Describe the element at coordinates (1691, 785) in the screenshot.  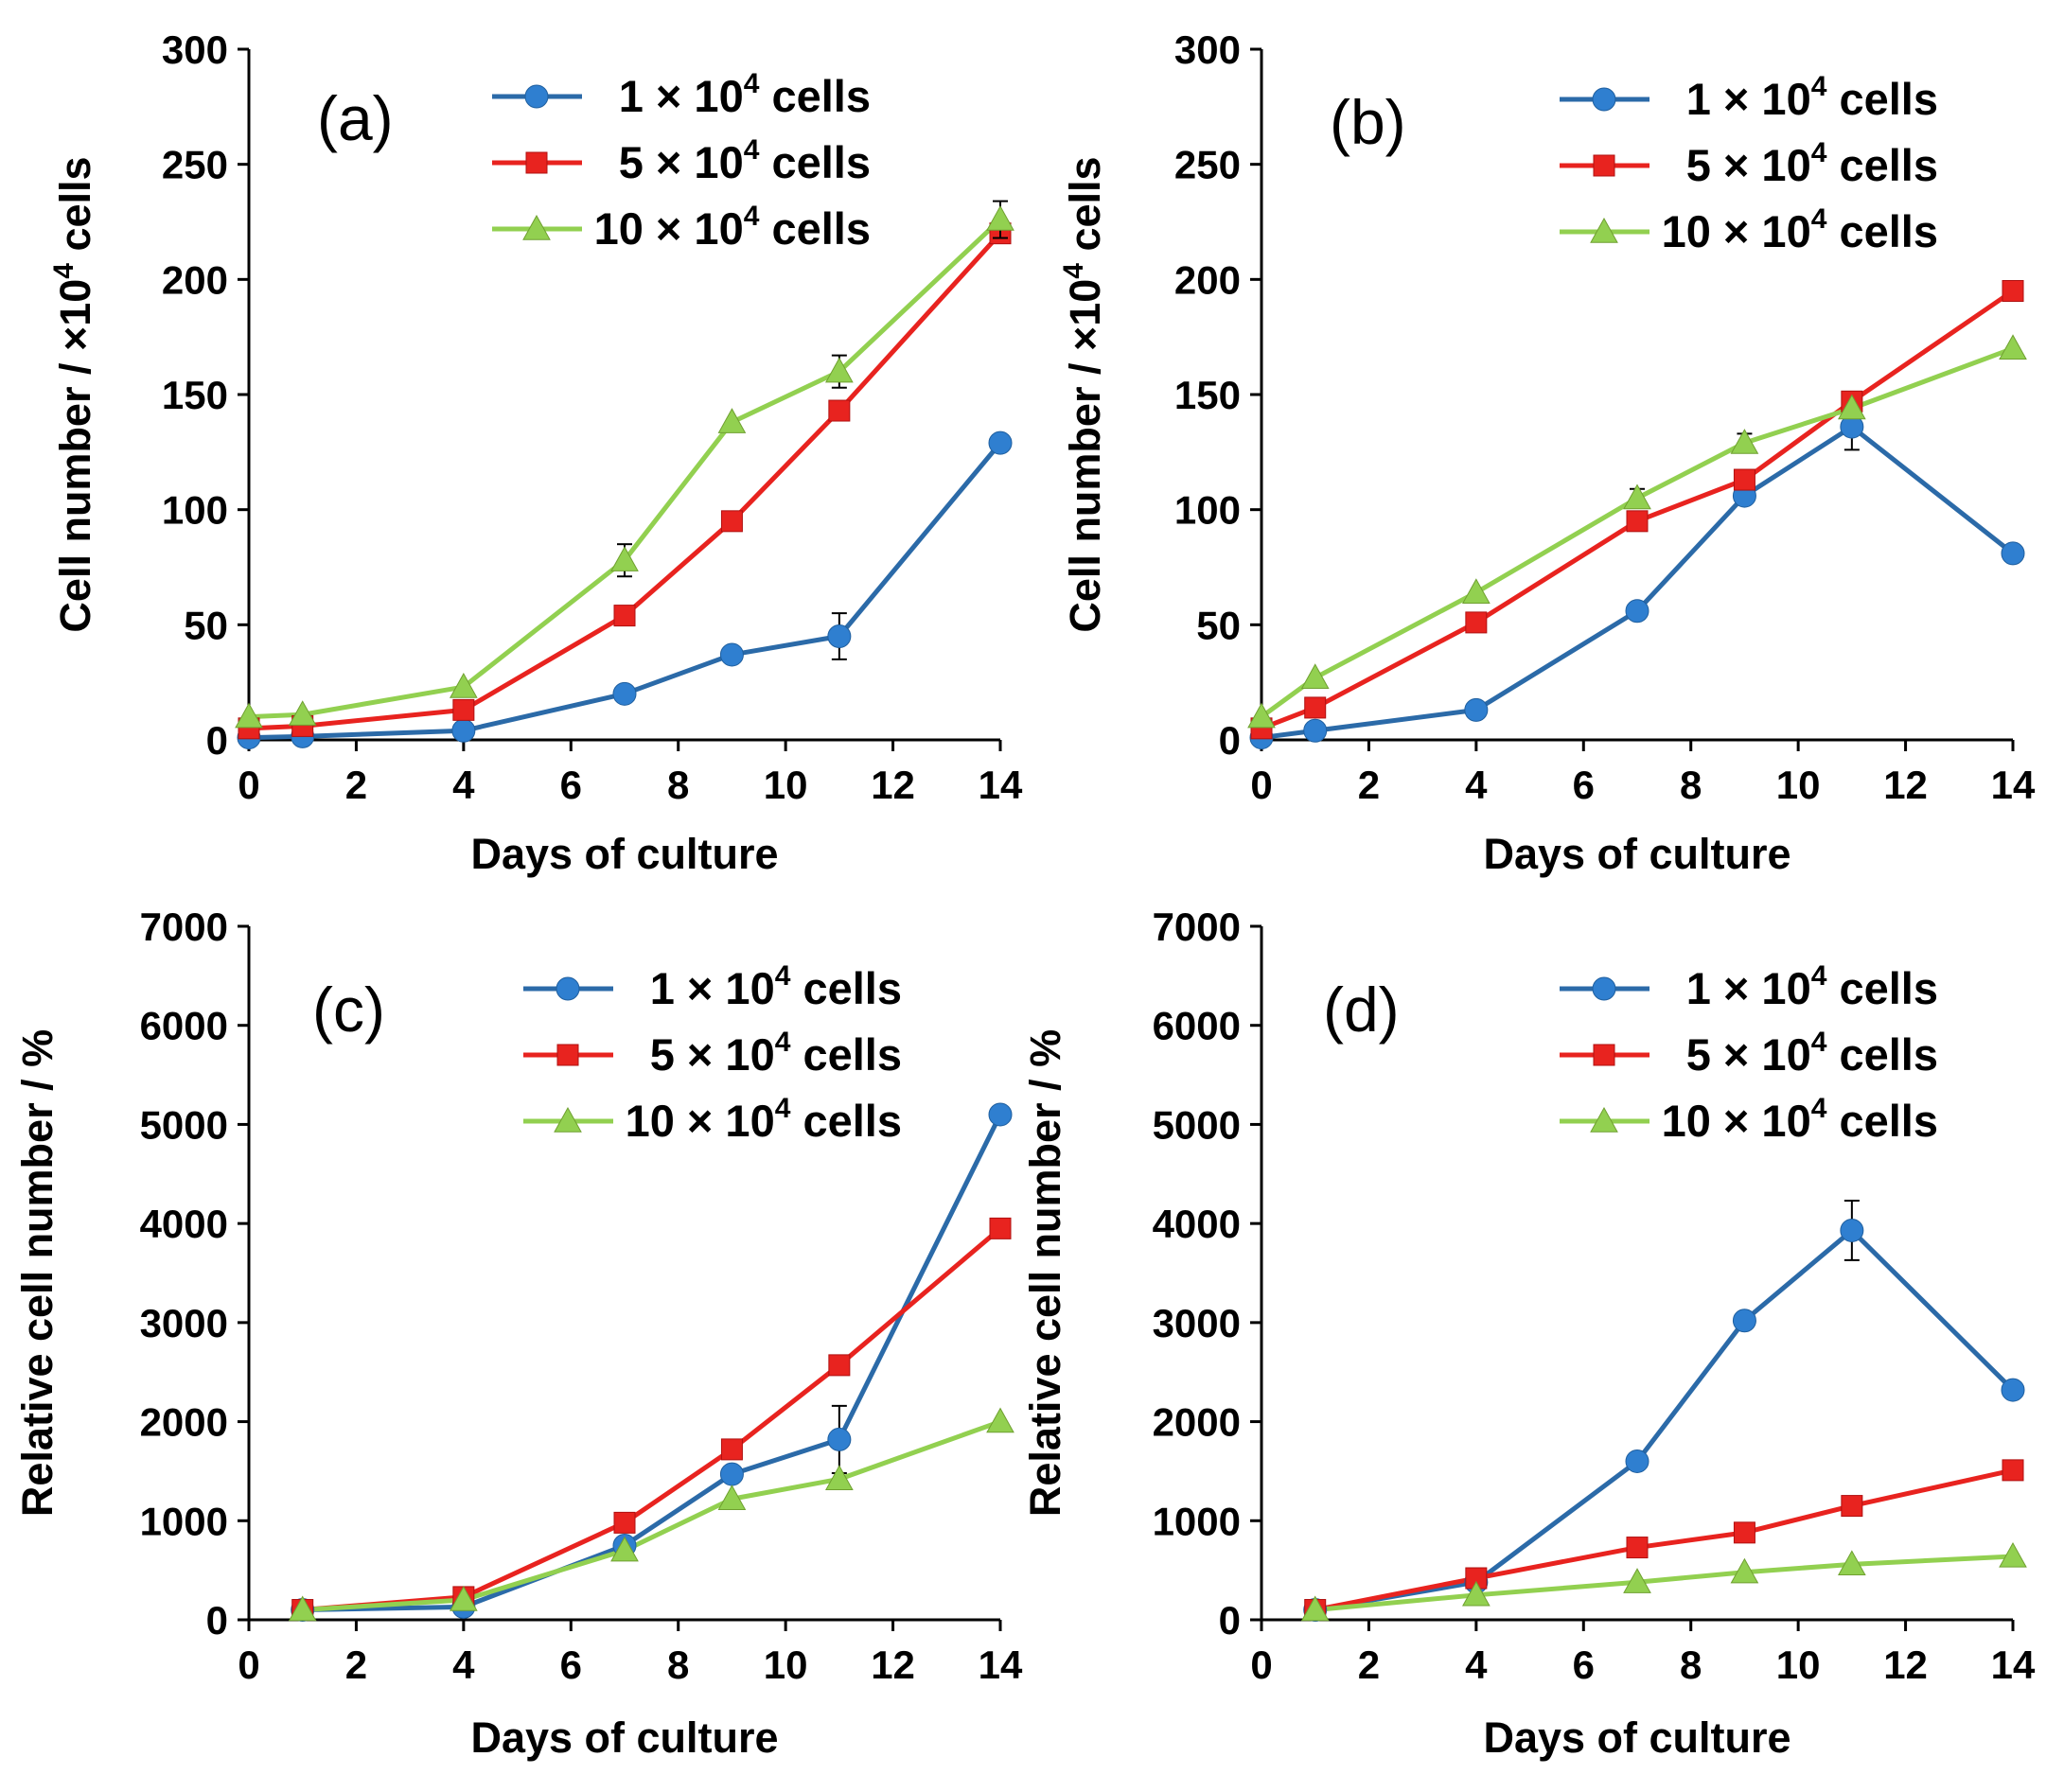
I see `x-tick-label: 8` at that location.